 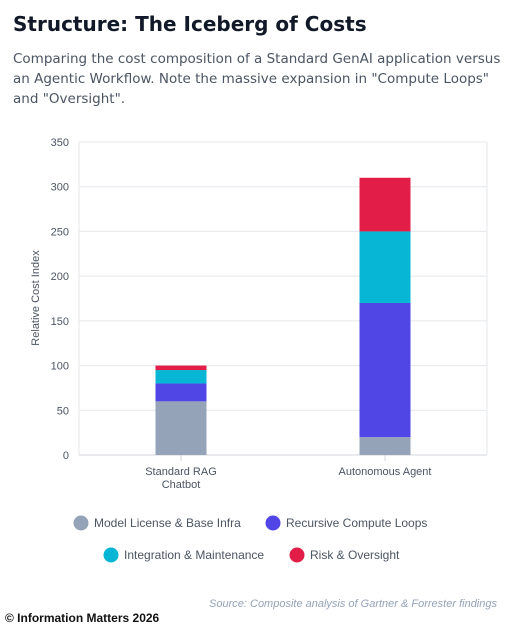 I want to click on chart-title: Structure: The Iceberg of Costs, so click(x=190, y=24).